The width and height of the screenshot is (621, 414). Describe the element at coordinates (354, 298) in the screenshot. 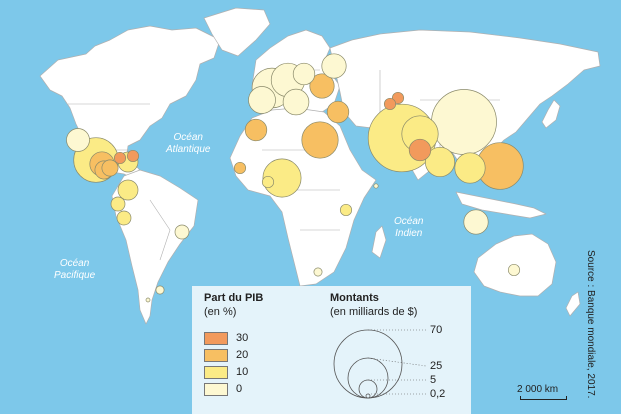

I see `legend-amount-title: Montants` at that location.